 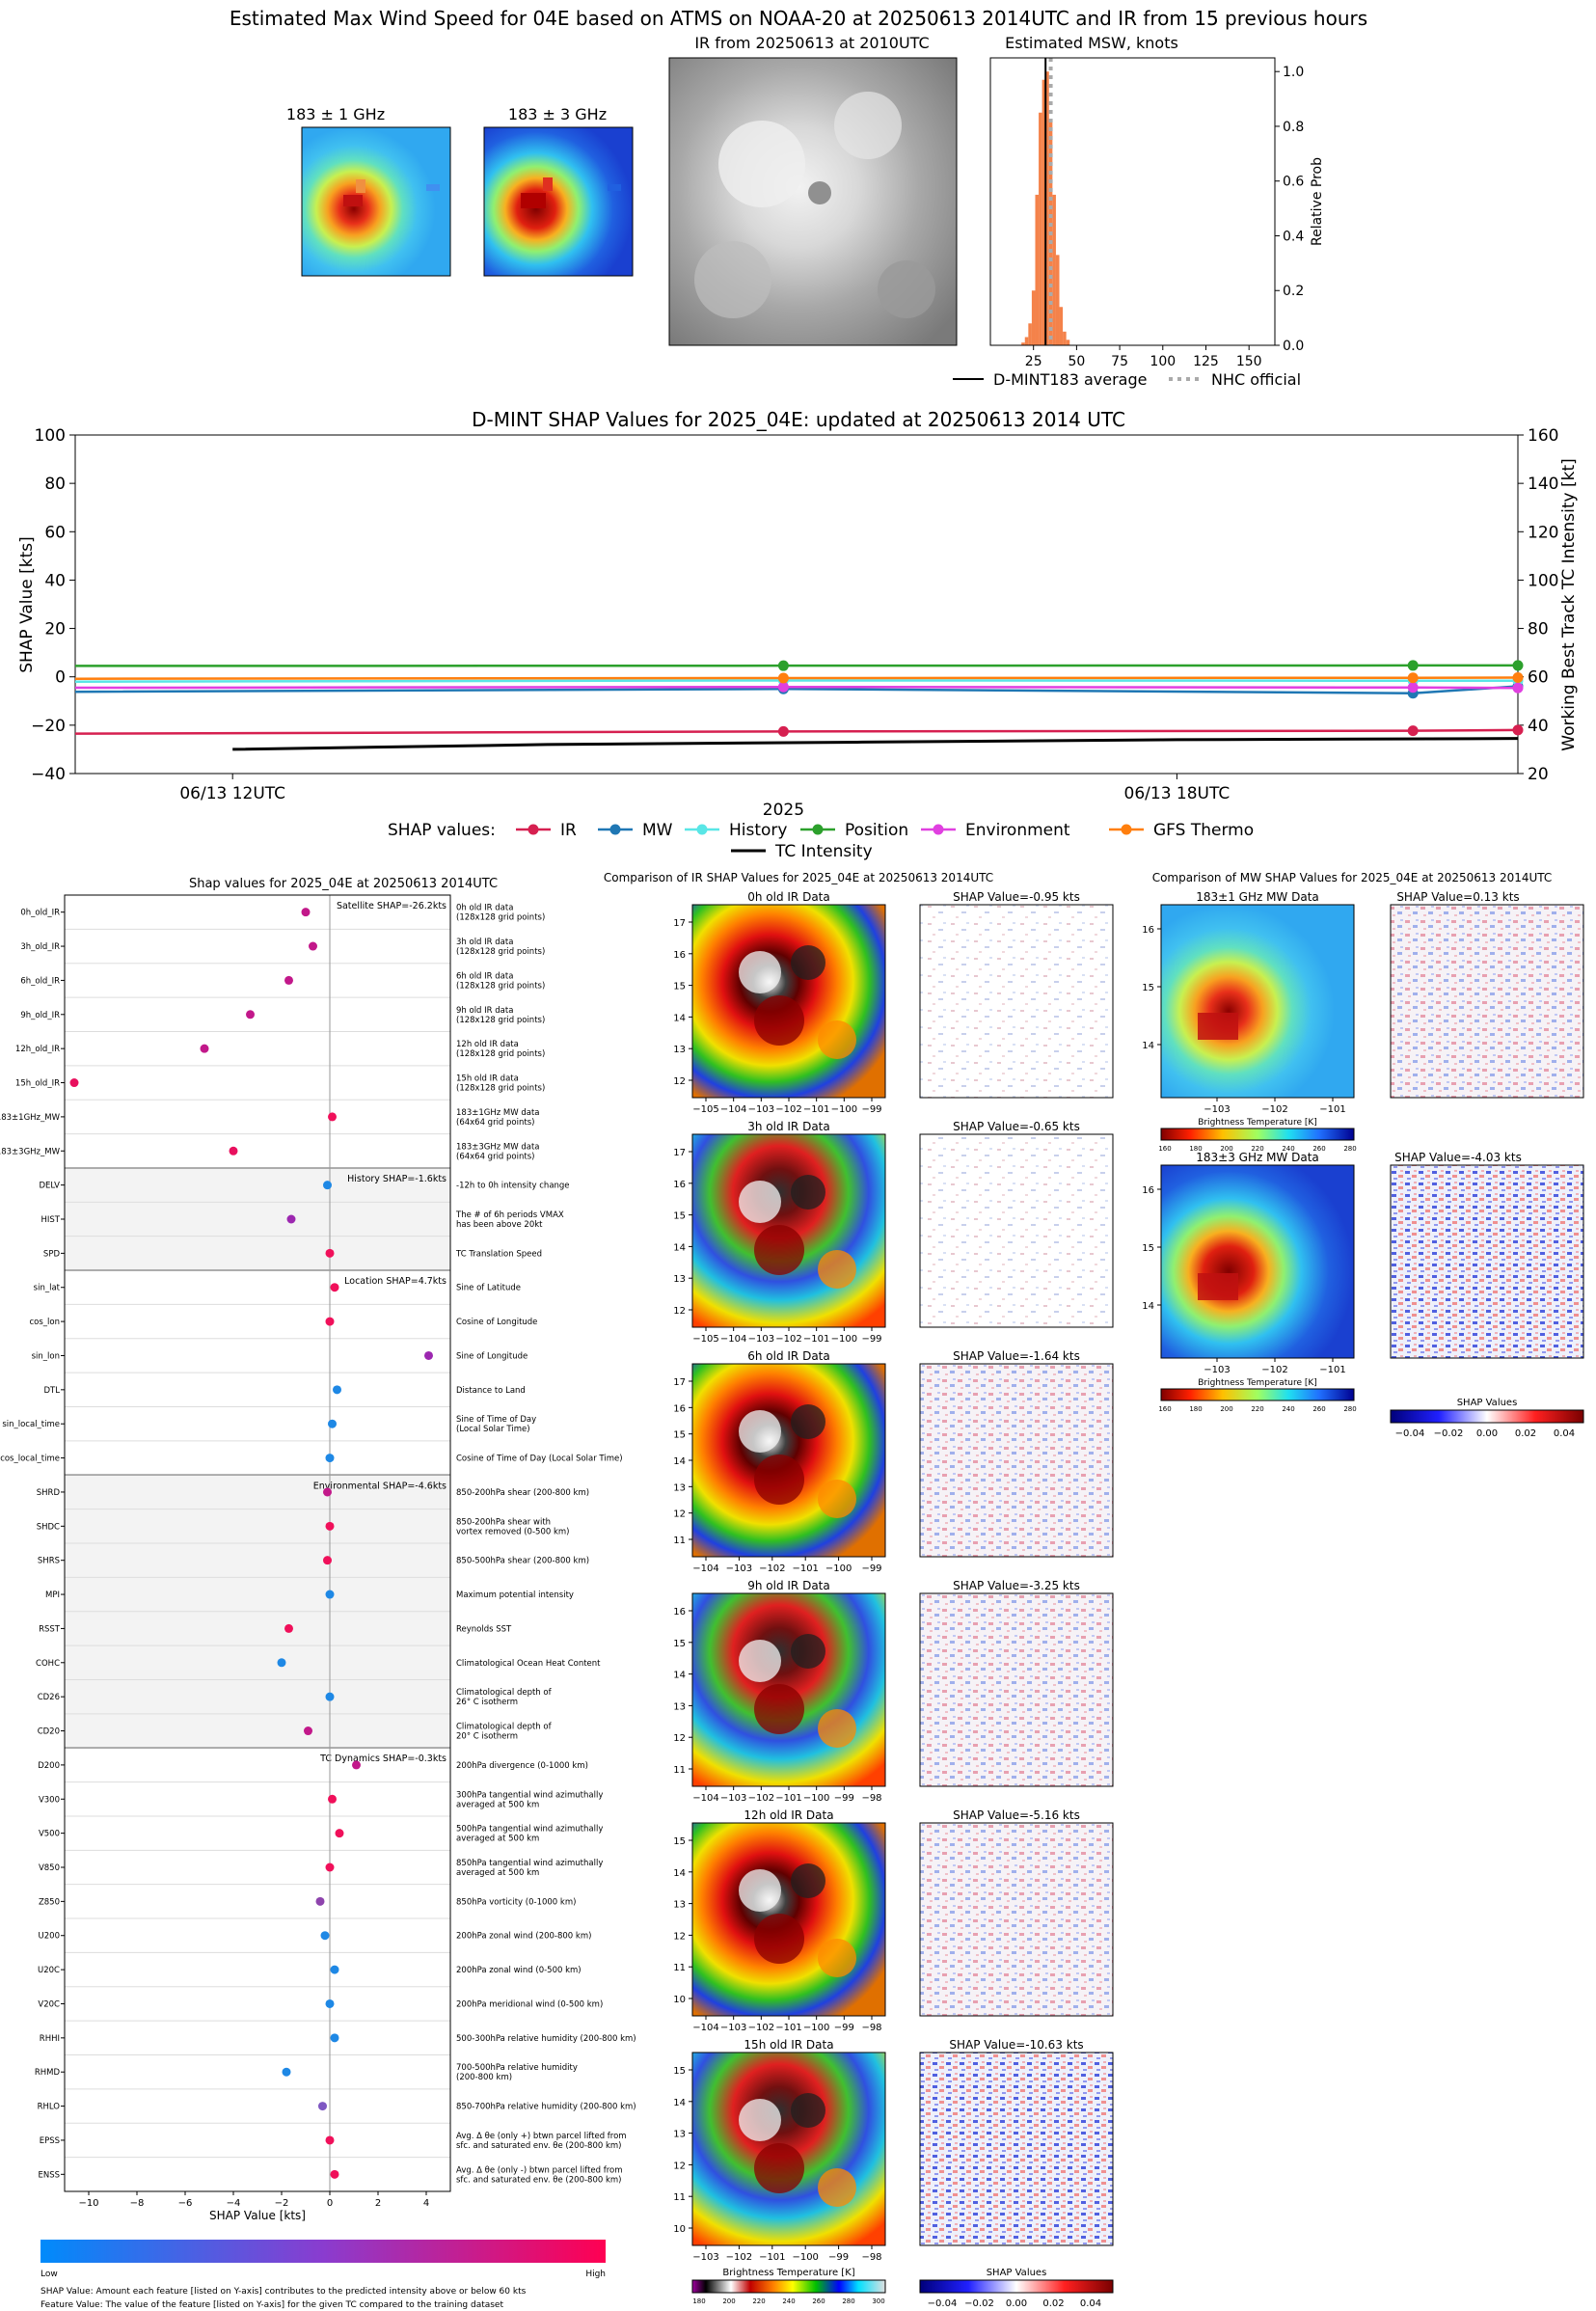 I want to click on mw-shap-colorbar-tick: 0.02, so click(x=1526, y=1433).